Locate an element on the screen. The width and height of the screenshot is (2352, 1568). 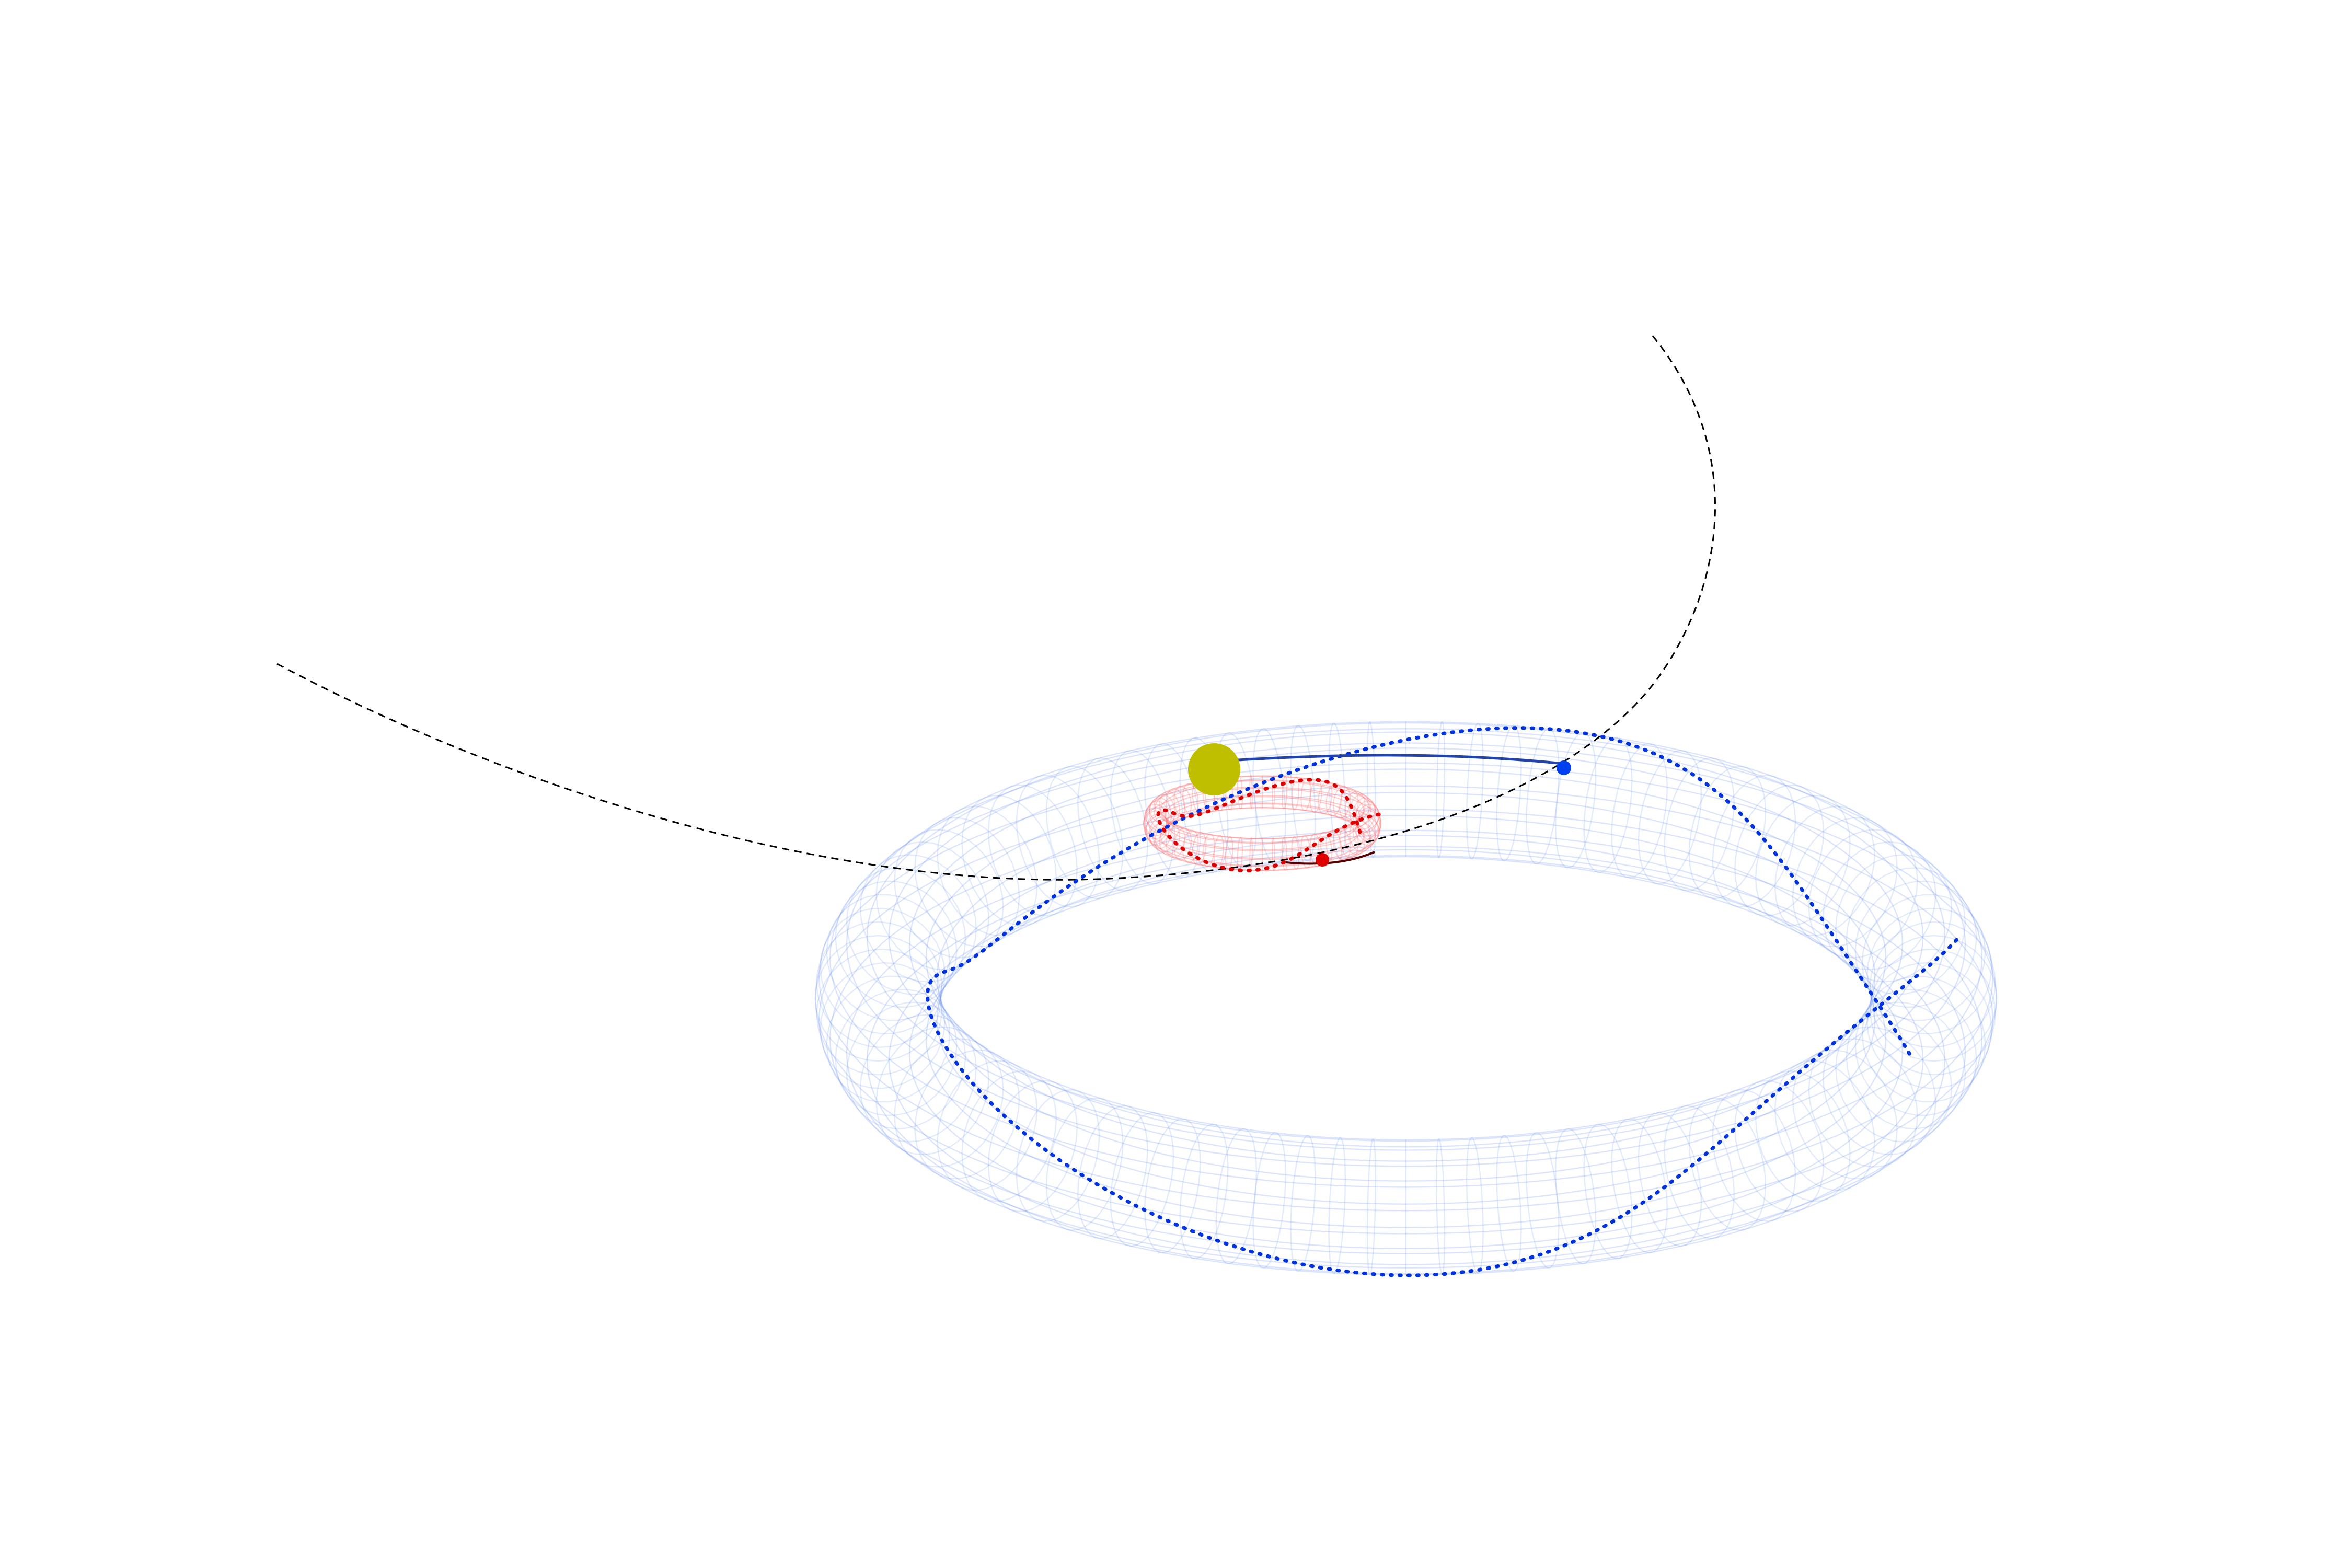
inner-body-marker is located at coordinates (1322, 860).